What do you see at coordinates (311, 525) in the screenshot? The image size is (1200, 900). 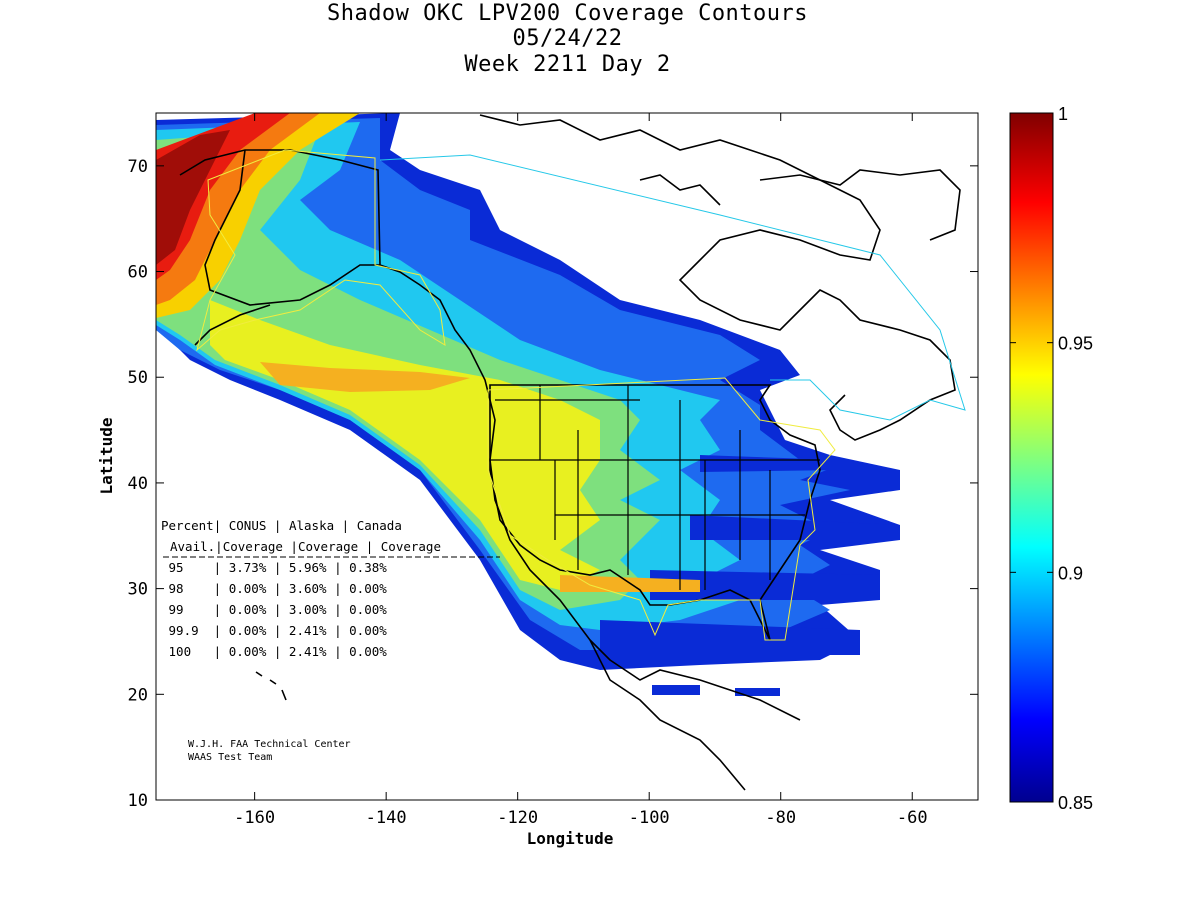 I see `header-alaska: Alaska` at bounding box center [311, 525].